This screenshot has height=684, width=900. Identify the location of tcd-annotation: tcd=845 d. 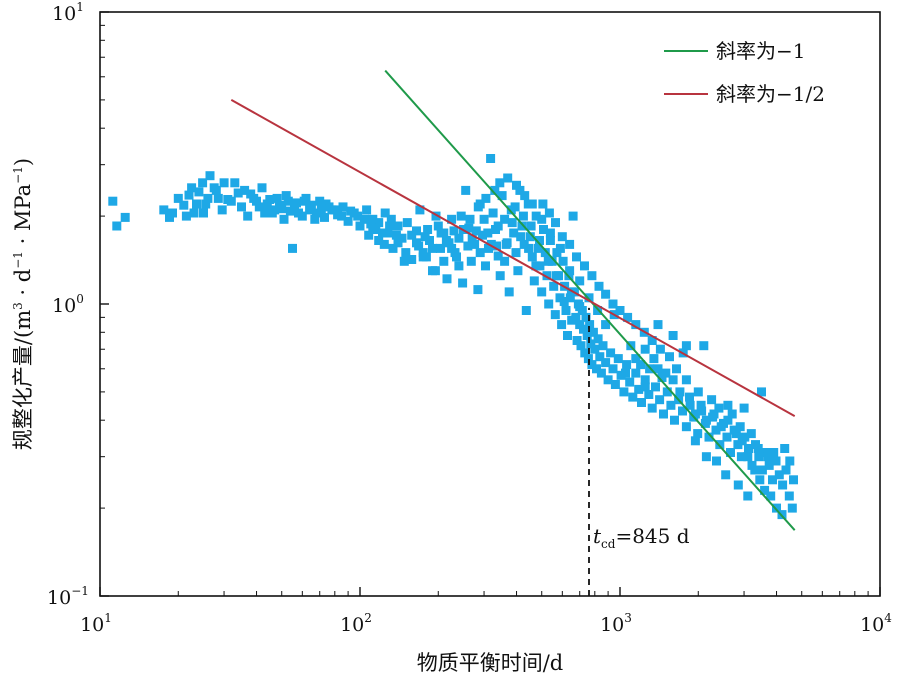
(641, 537).